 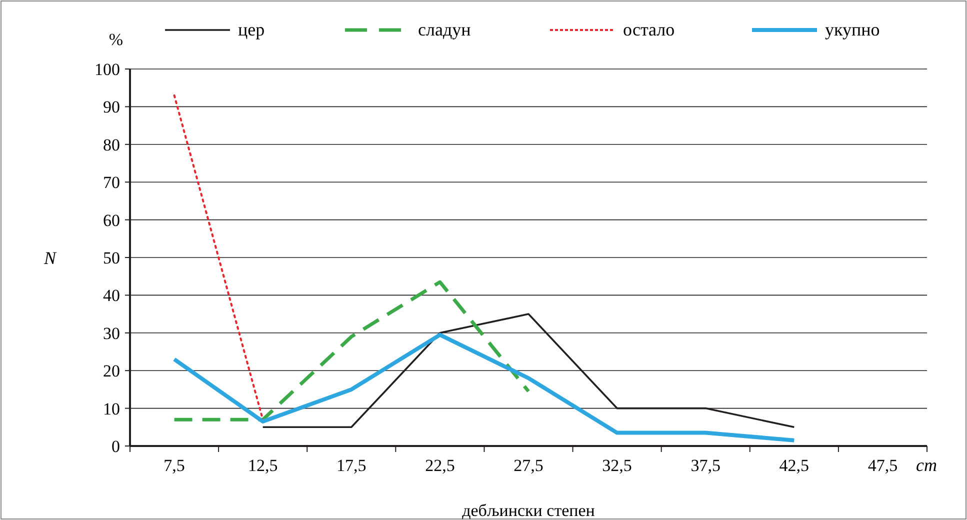 I want to click on x-tick-label: 17,5, so click(x=351, y=465).